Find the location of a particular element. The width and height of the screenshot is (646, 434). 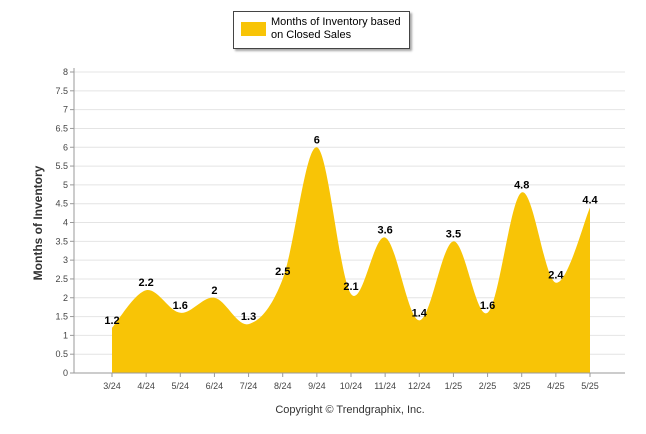

data-label: 1.3 is located at coordinates (248, 317).